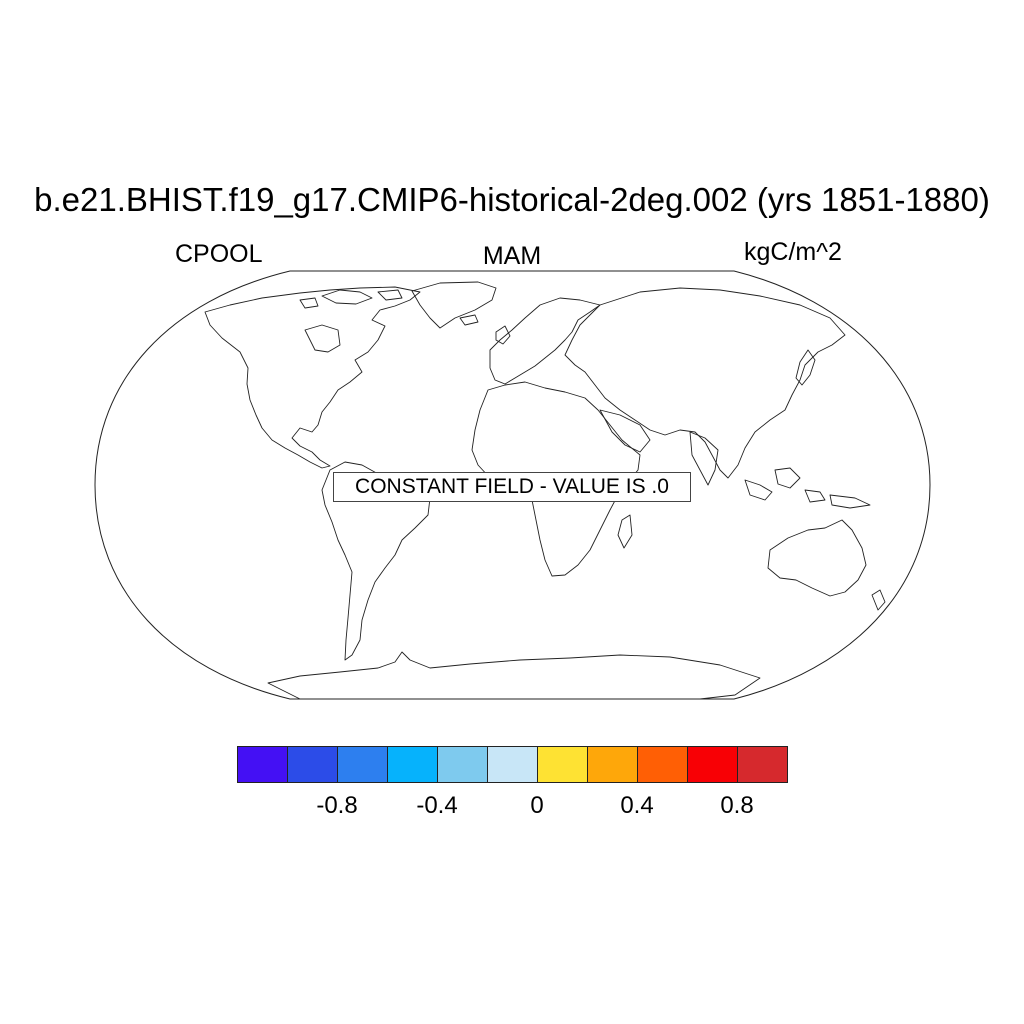  What do you see at coordinates (705, 383) in the screenshot?
I see `coast-asia` at bounding box center [705, 383].